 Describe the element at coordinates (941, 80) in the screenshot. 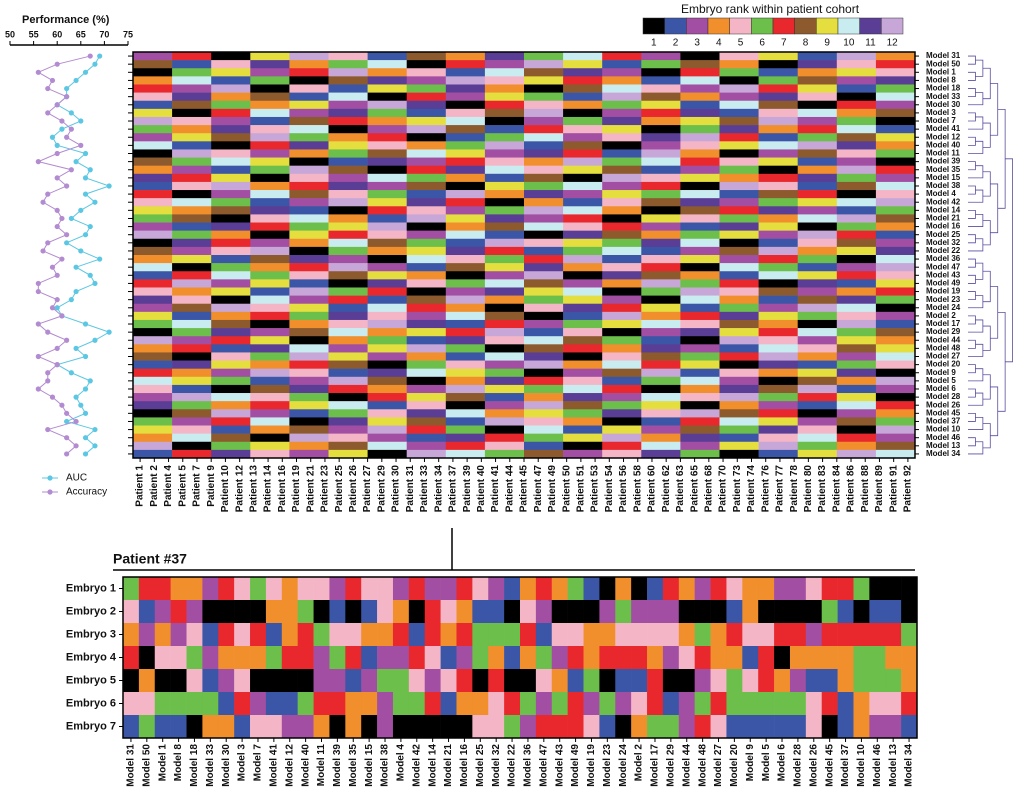

I see `row-label: Model 8` at that location.